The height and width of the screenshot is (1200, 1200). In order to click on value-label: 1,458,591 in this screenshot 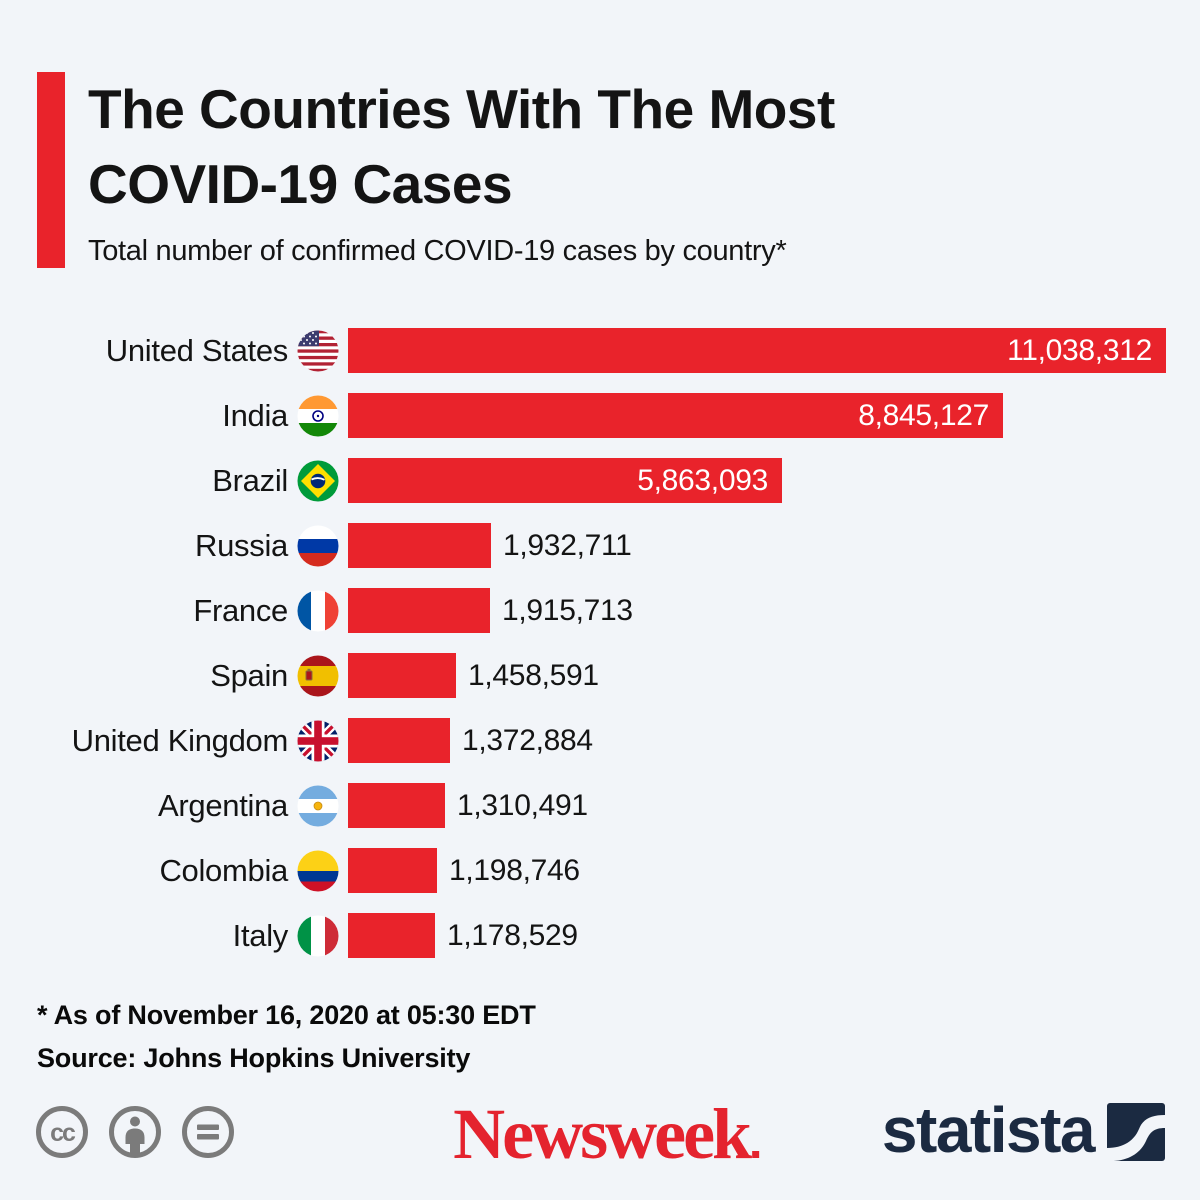, I will do `click(533, 675)`.